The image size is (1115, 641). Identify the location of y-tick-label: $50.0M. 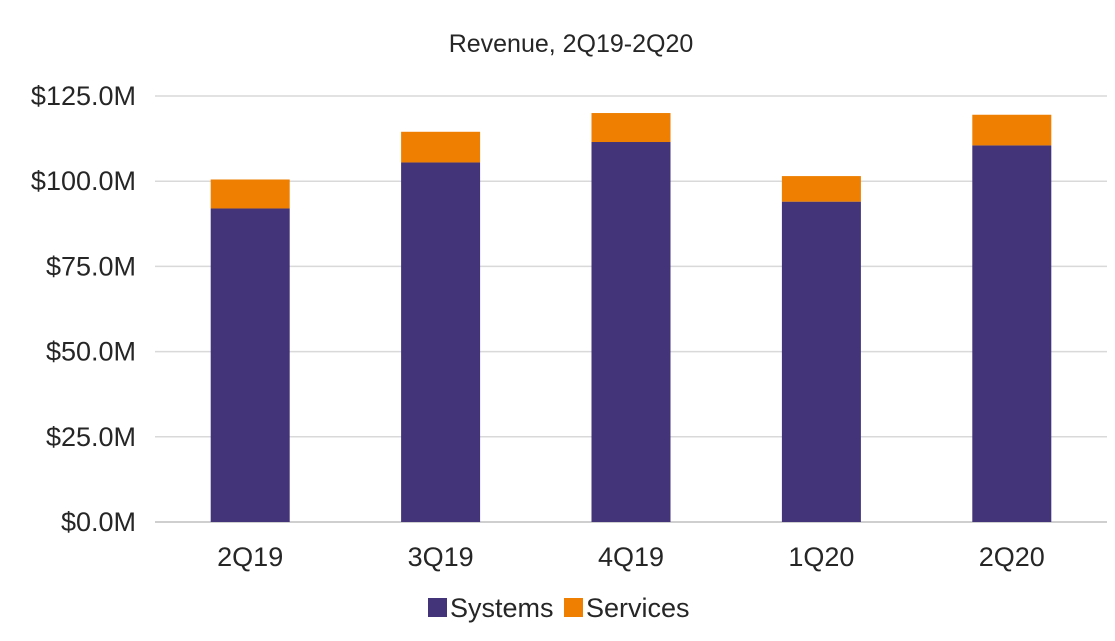
(91, 352).